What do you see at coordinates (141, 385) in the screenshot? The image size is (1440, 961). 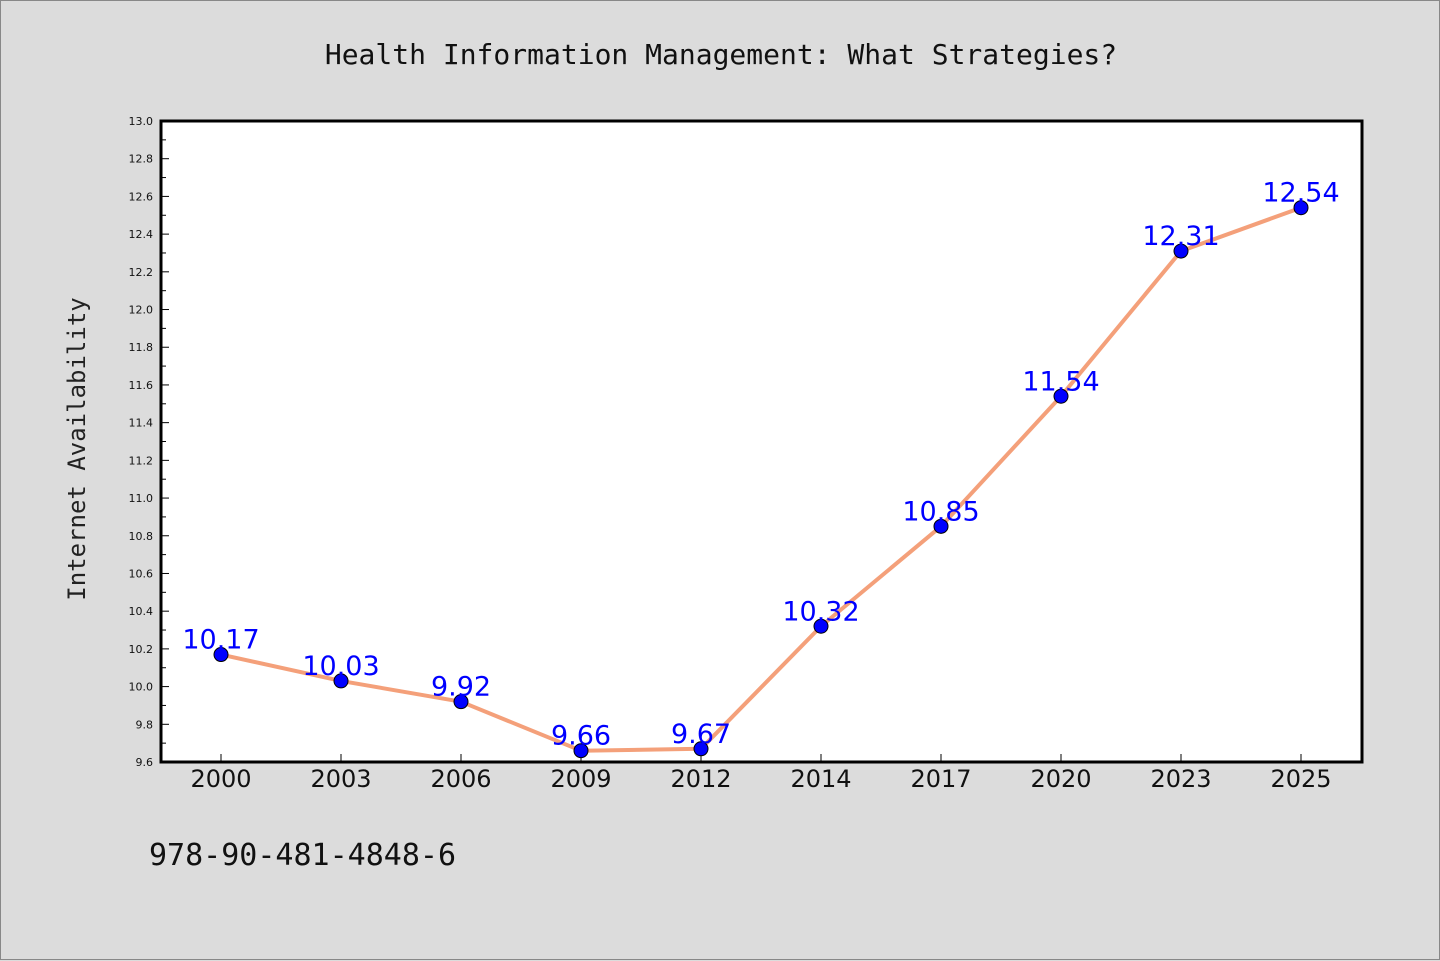 I see `y-tick-label: 11.6` at bounding box center [141, 385].